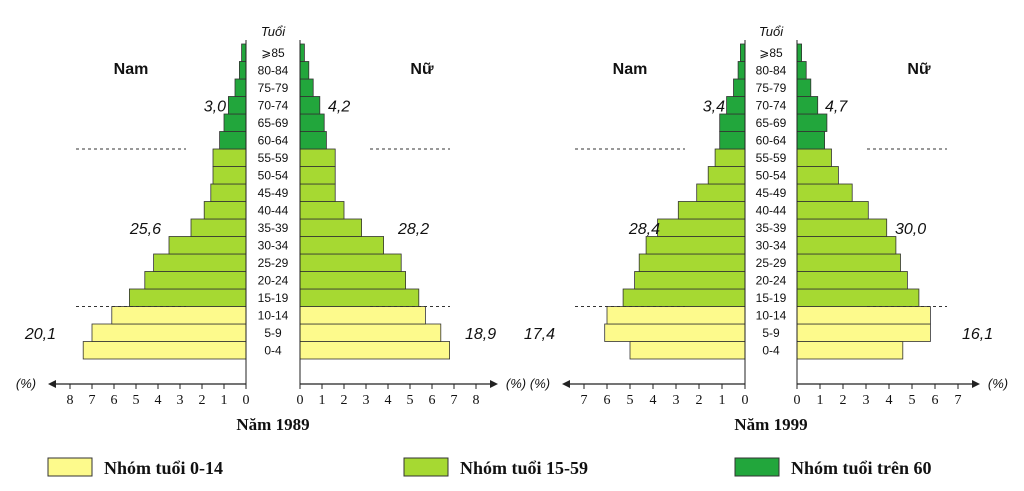 This screenshot has height=491, width=1024. I want to click on tick-label-female-4: 4, so click(889, 400).